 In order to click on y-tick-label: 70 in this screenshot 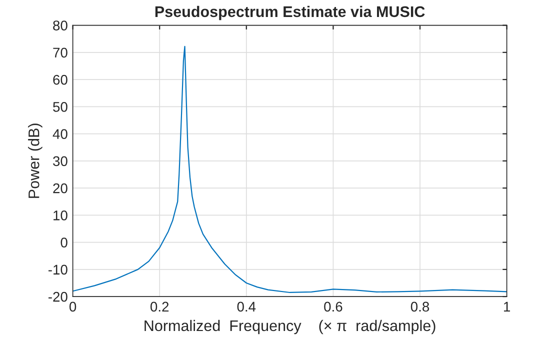, I will do `click(60, 53)`.